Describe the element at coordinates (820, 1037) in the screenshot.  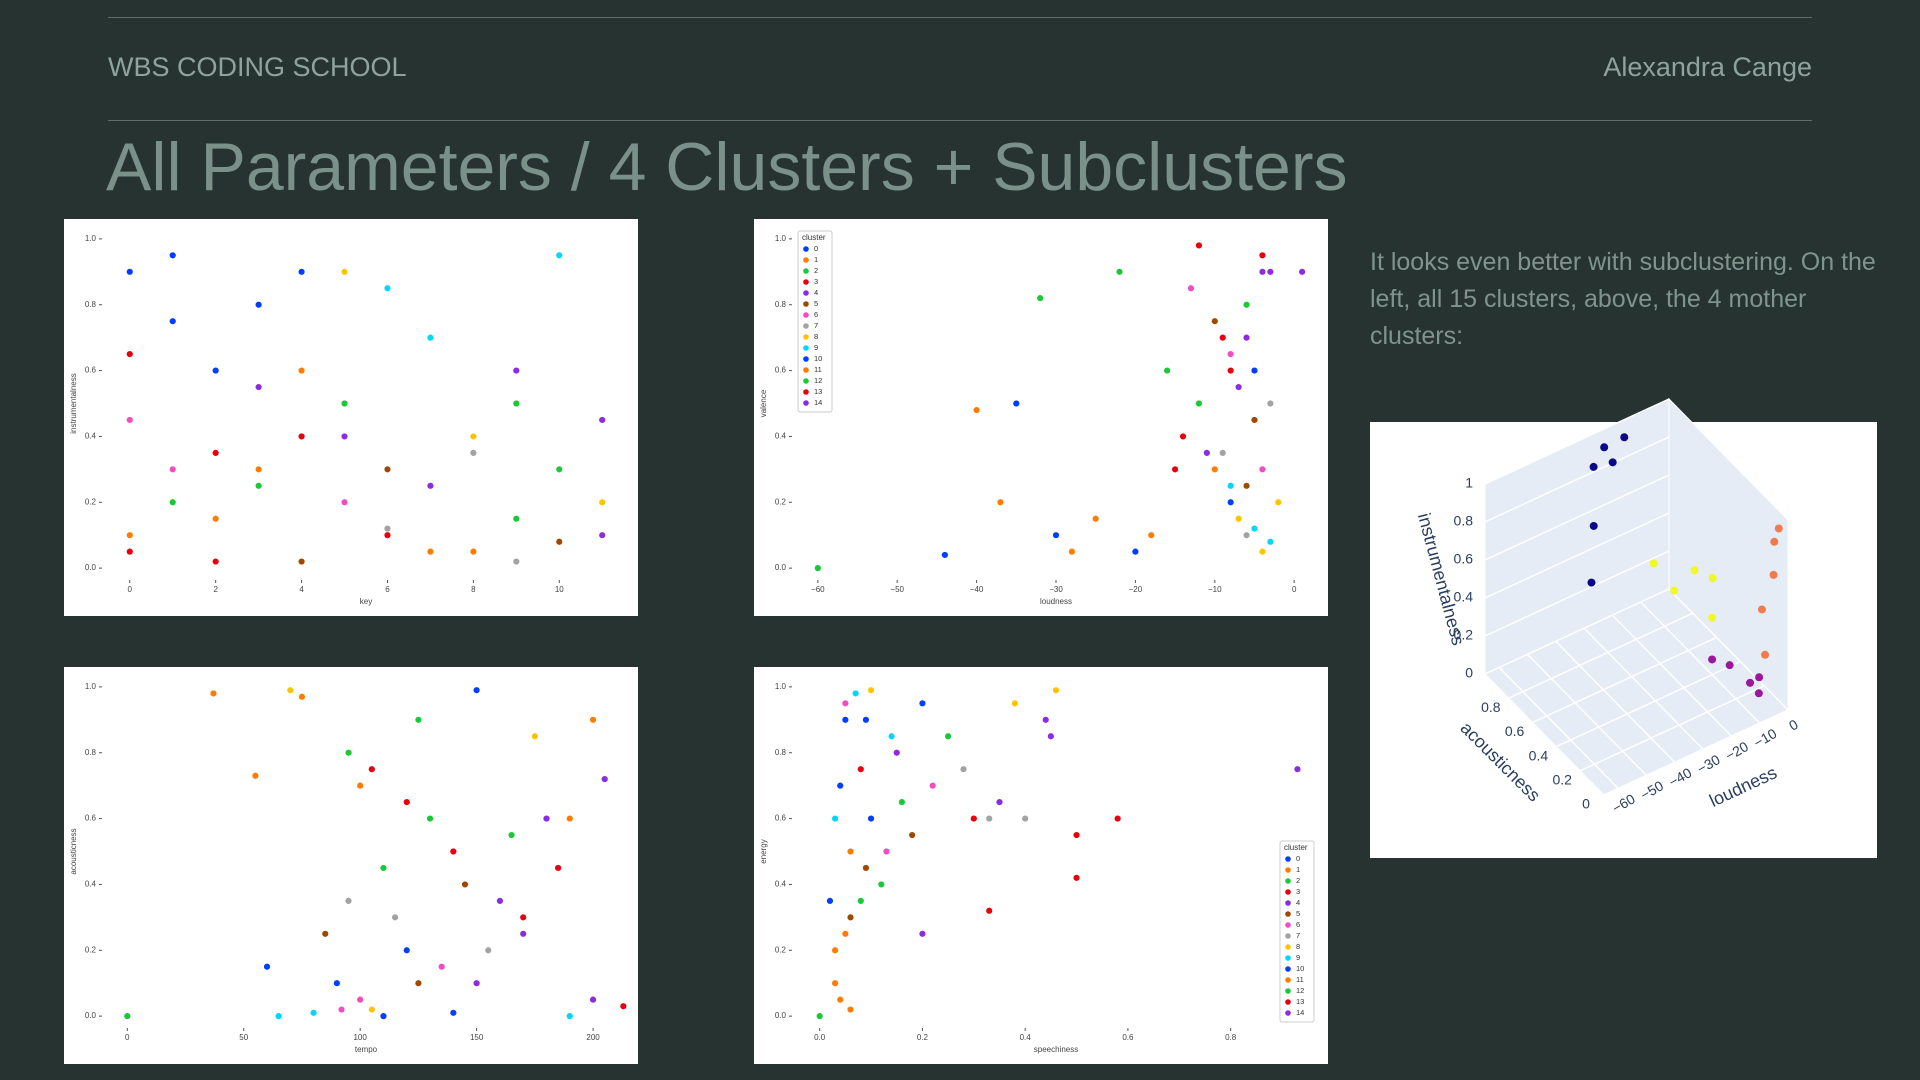
I see `x-tick-label: 0.0` at that location.